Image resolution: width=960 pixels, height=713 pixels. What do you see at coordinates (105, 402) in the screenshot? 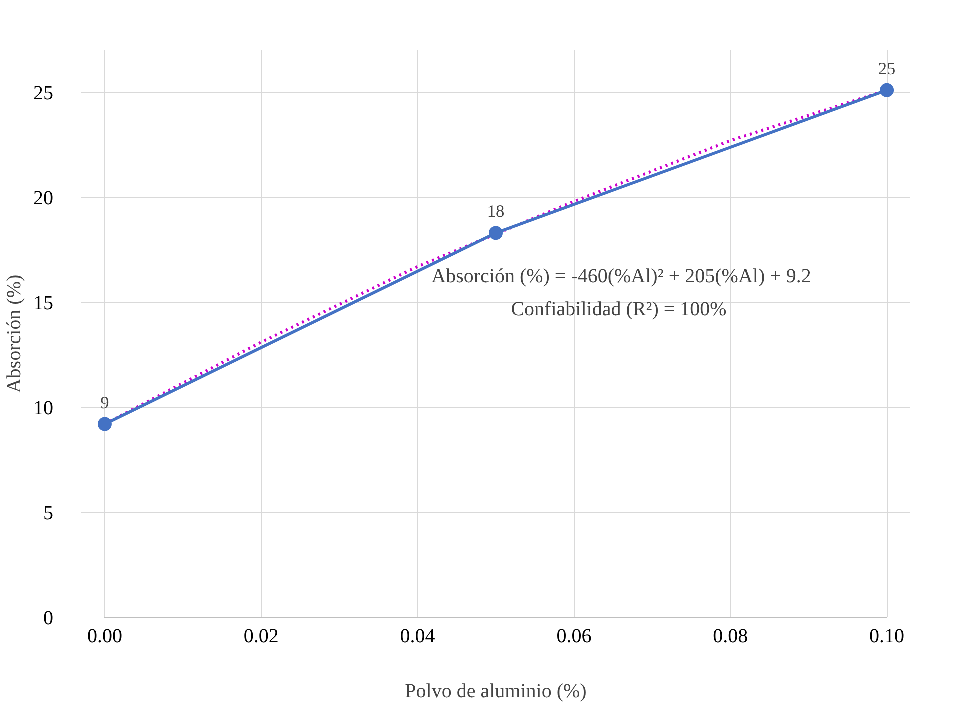
I see `data-label: 9` at bounding box center [105, 402].